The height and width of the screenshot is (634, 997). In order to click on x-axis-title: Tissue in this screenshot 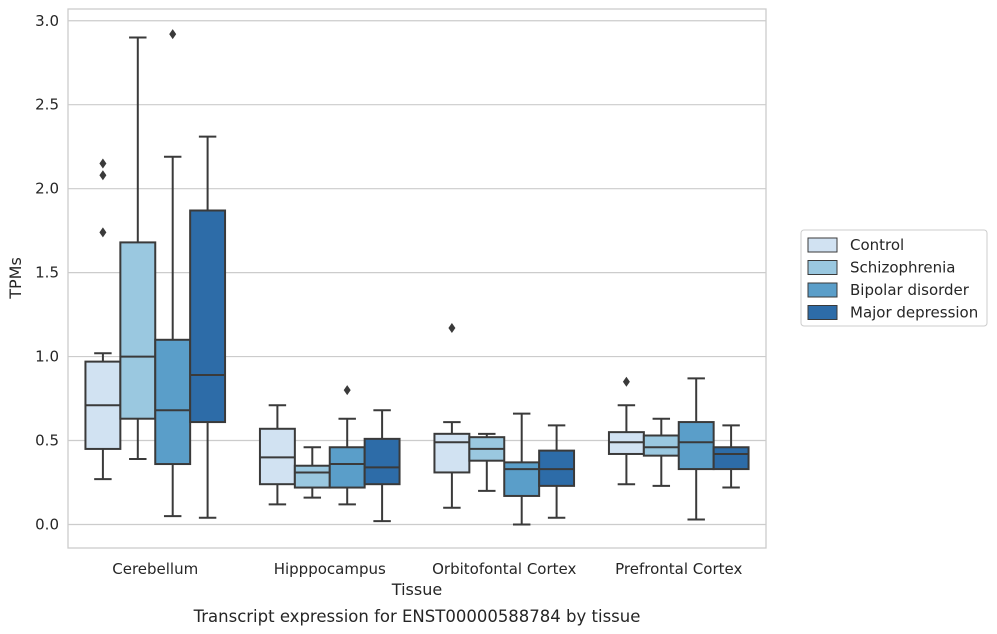, I will do `click(416, 589)`.